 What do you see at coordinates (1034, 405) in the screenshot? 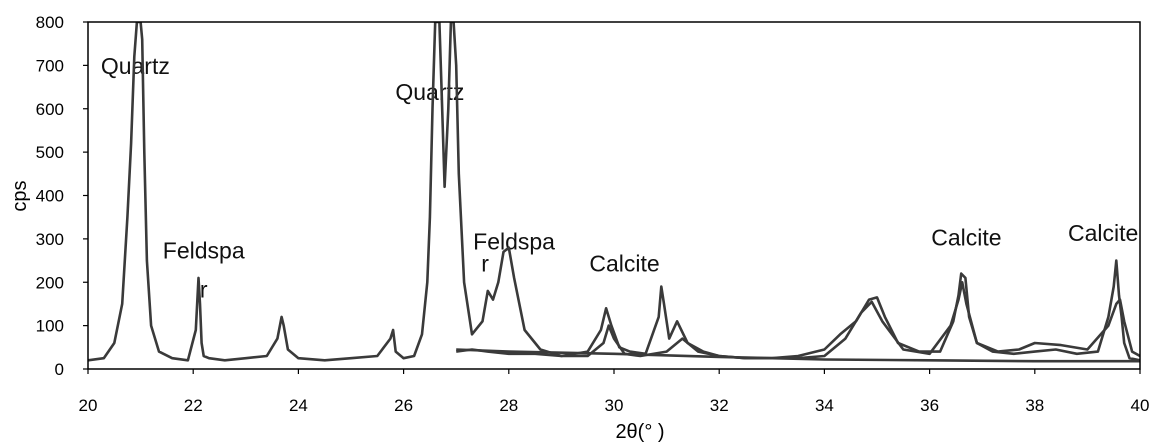
I see `x-tick-label: 38` at bounding box center [1034, 405].